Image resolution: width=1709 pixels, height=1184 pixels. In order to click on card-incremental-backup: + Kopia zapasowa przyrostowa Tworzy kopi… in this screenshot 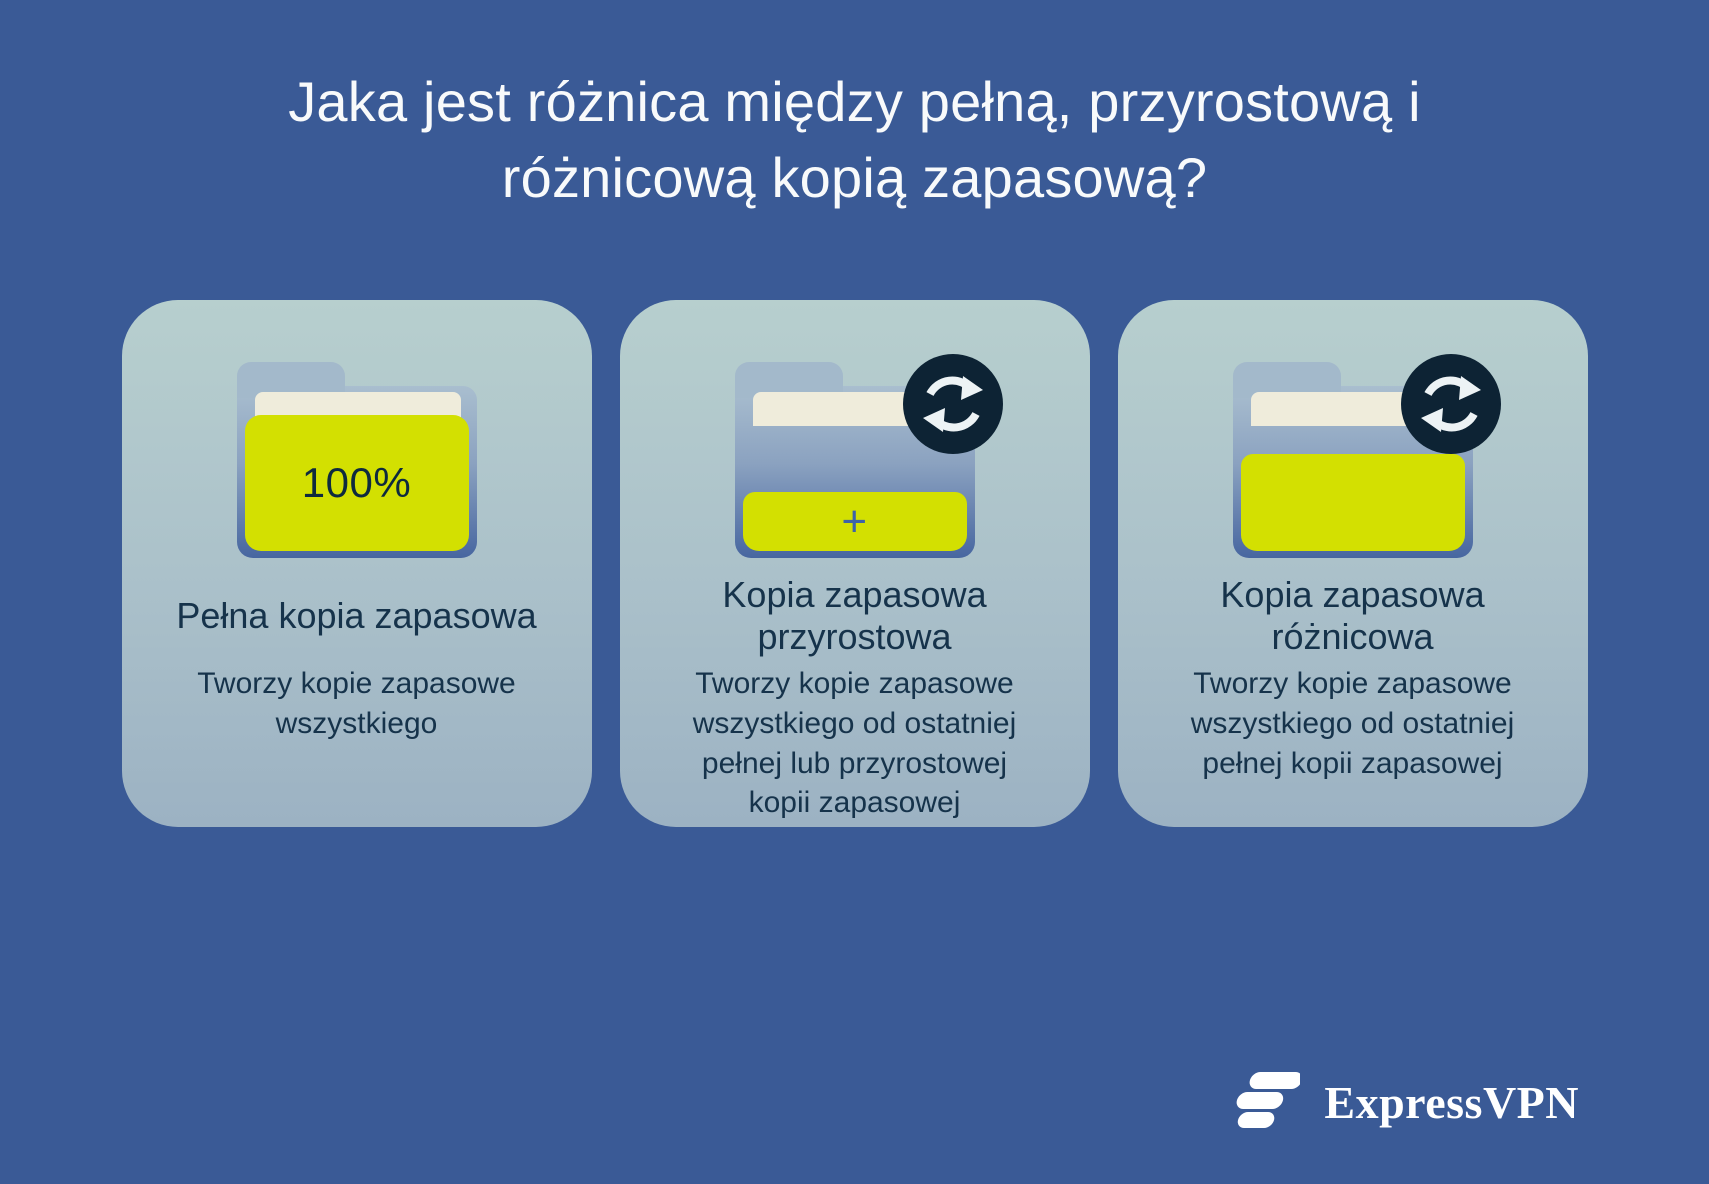, I will do `click(854, 564)`.